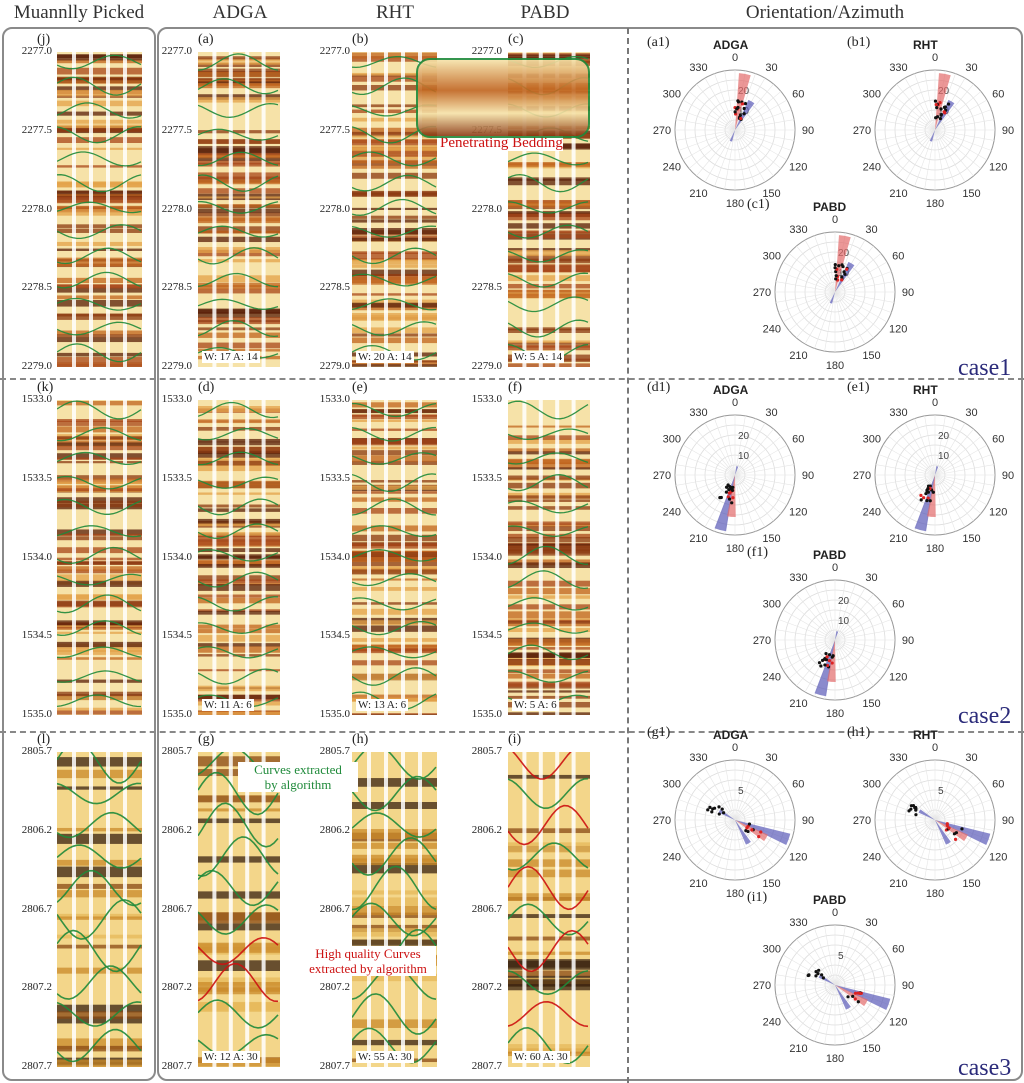  Describe the element at coordinates (231, 357) in the screenshot. I see `window-angle-label: W: 17 A: 14` at that location.